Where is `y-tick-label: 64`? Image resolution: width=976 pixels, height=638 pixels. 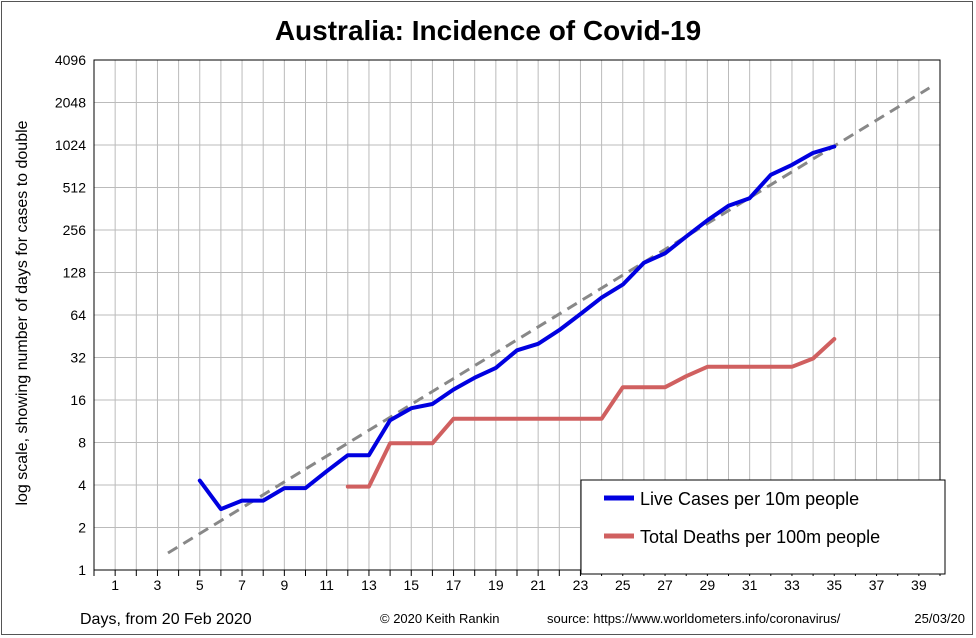 y-tick-label: 64 is located at coordinates (78, 315).